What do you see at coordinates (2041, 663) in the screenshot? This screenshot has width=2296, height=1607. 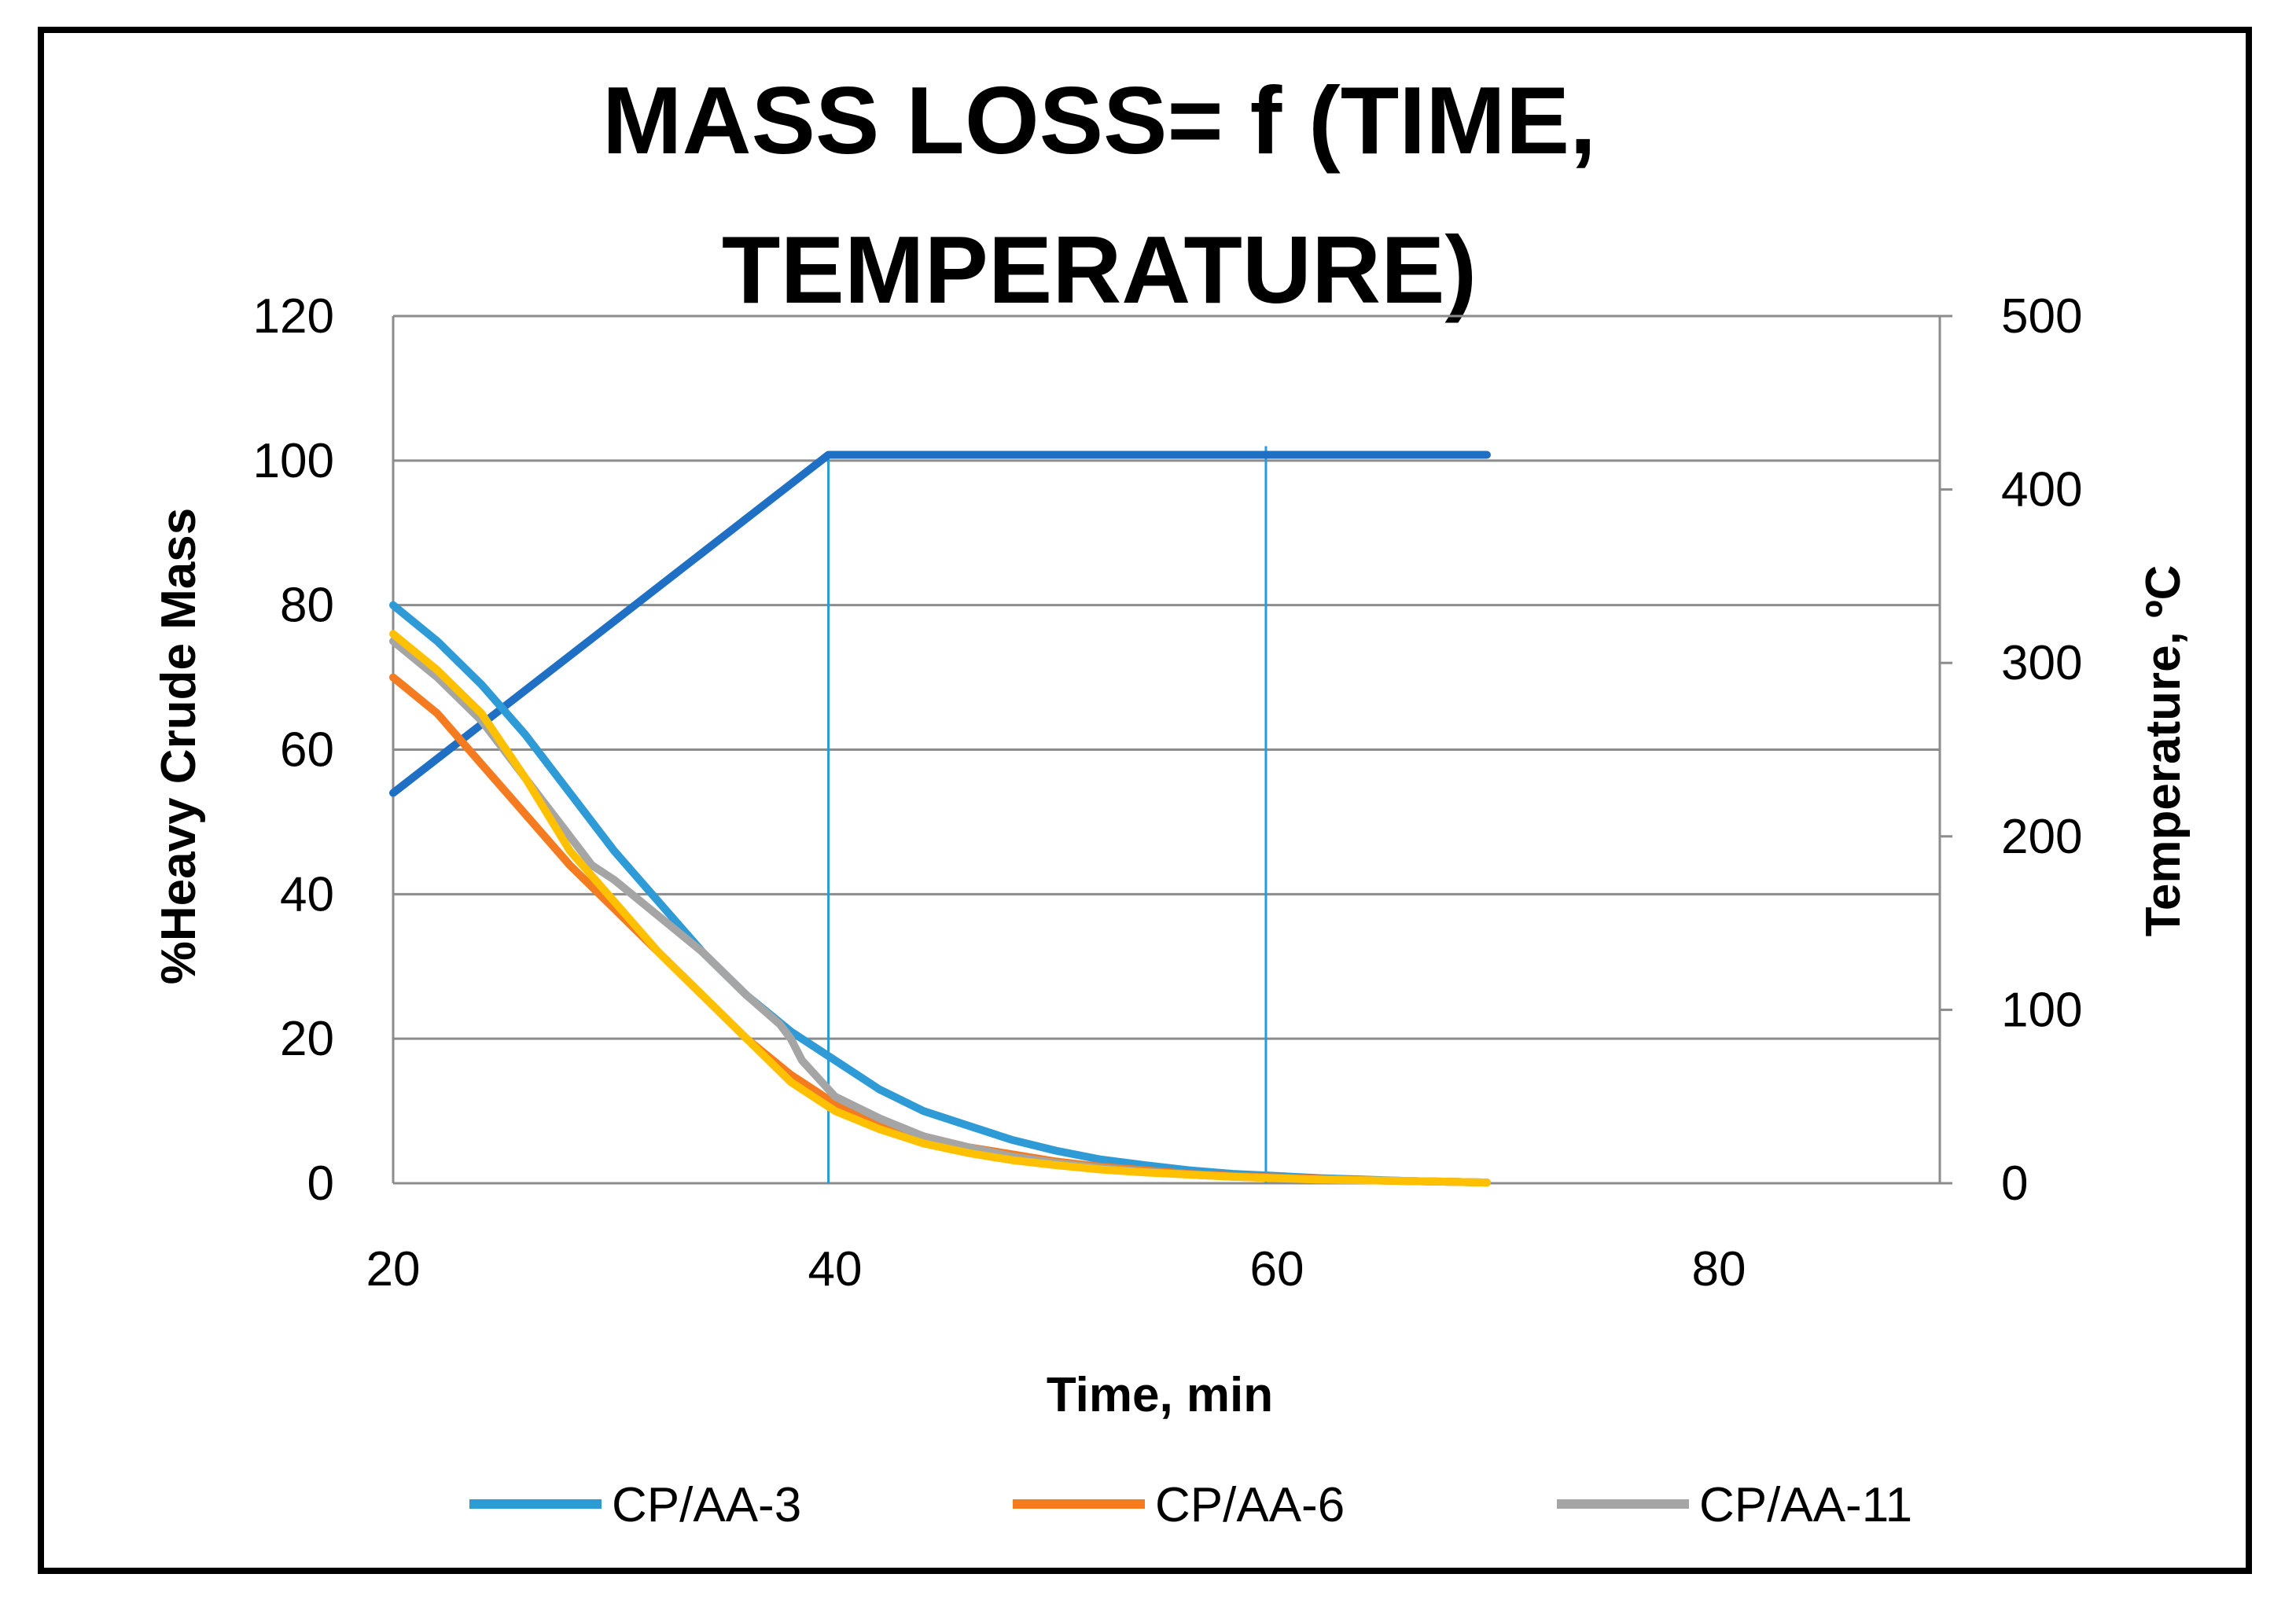 I see `y2-tick-label: 300` at bounding box center [2041, 663].